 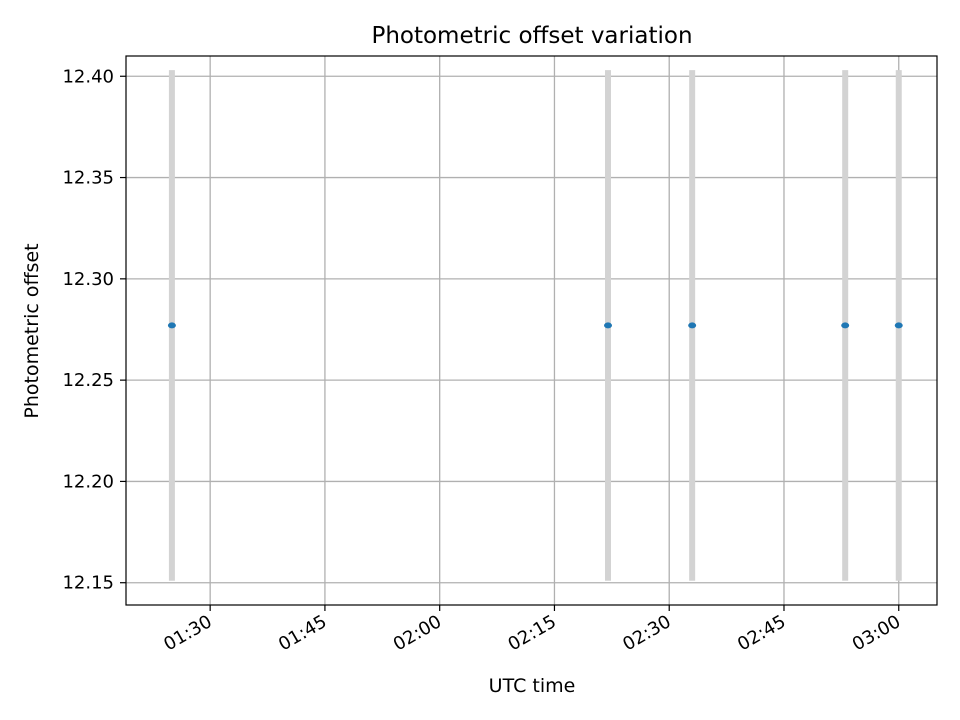 What do you see at coordinates (531, 36) in the screenshot?
I see `chart-title: Photometric offset variation` at bounding box center [531, 36].